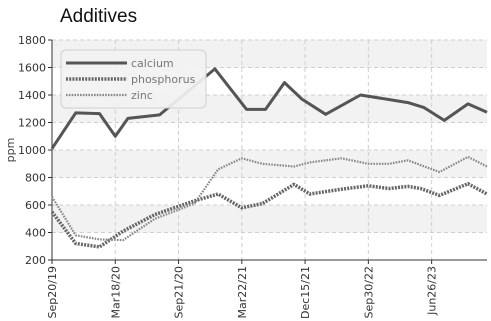 The image size is (491, 321). I want to click on y-axis: 200 400 600 800 1000 1200 1400 1600 1800, so click(35, 150).